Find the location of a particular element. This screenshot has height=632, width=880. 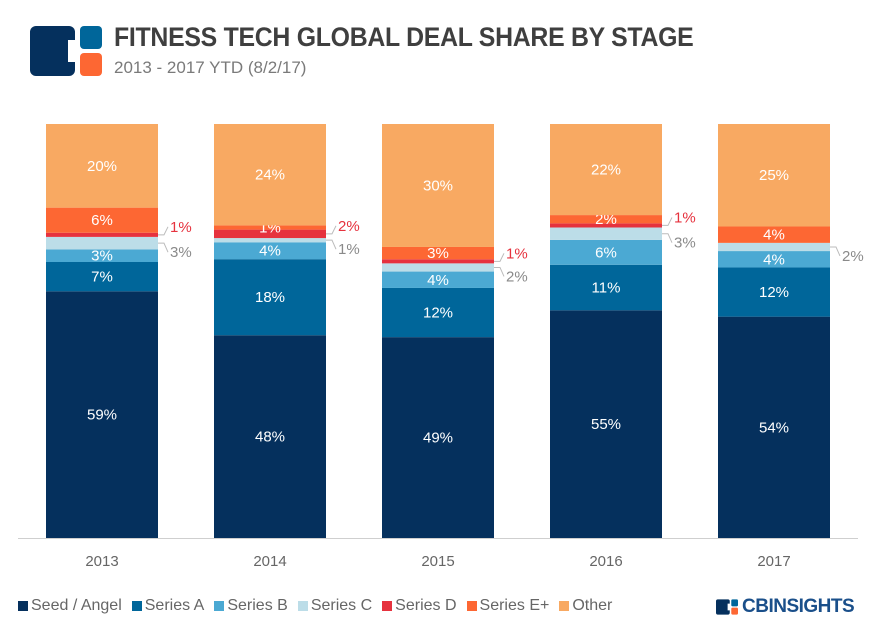

x-tick-label: 2013 is located at coordinates (101, 561).